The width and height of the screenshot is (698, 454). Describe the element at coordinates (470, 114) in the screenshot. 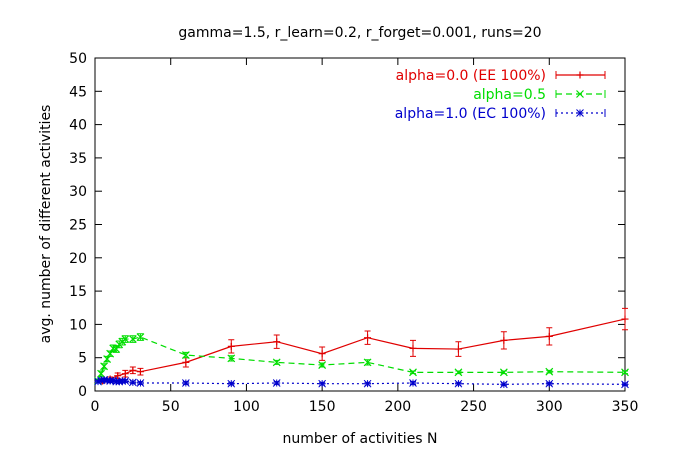

I see `legend-label: alpha=1.0 (EC 100%)` at that location.